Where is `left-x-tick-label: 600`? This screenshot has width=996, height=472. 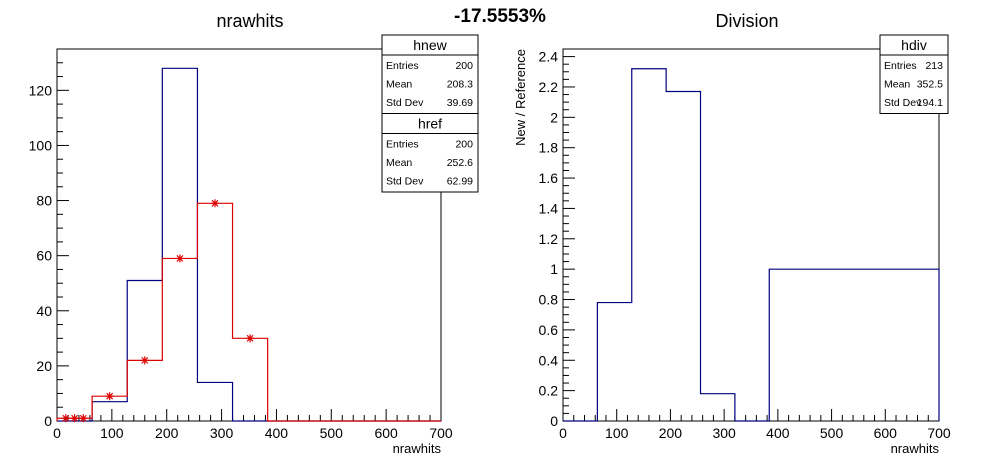
left-x-tick-label: 600 is located at coordinates (386, 433).